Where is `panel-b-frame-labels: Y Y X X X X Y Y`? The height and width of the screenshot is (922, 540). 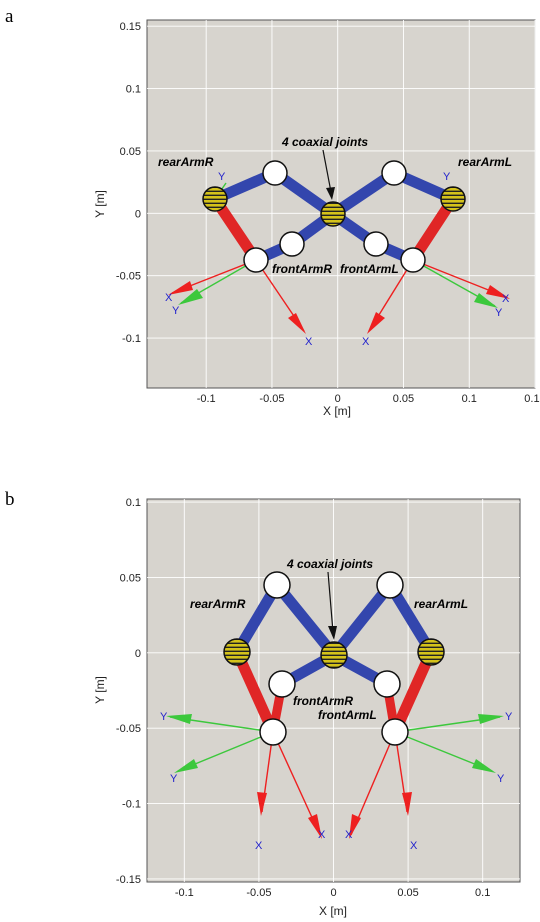
panel-b-frame-labels: Y Y X X X X Y Y is located at coordinates (336, 781).